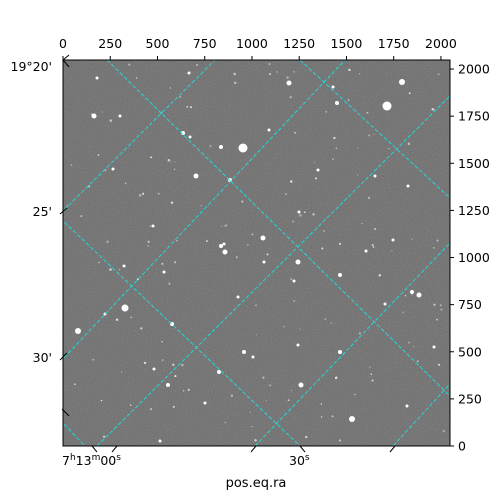 Image resolution: width=500 pixels, height=500 pixels. I want to click on ra-tick-mark, so click(243, 449).